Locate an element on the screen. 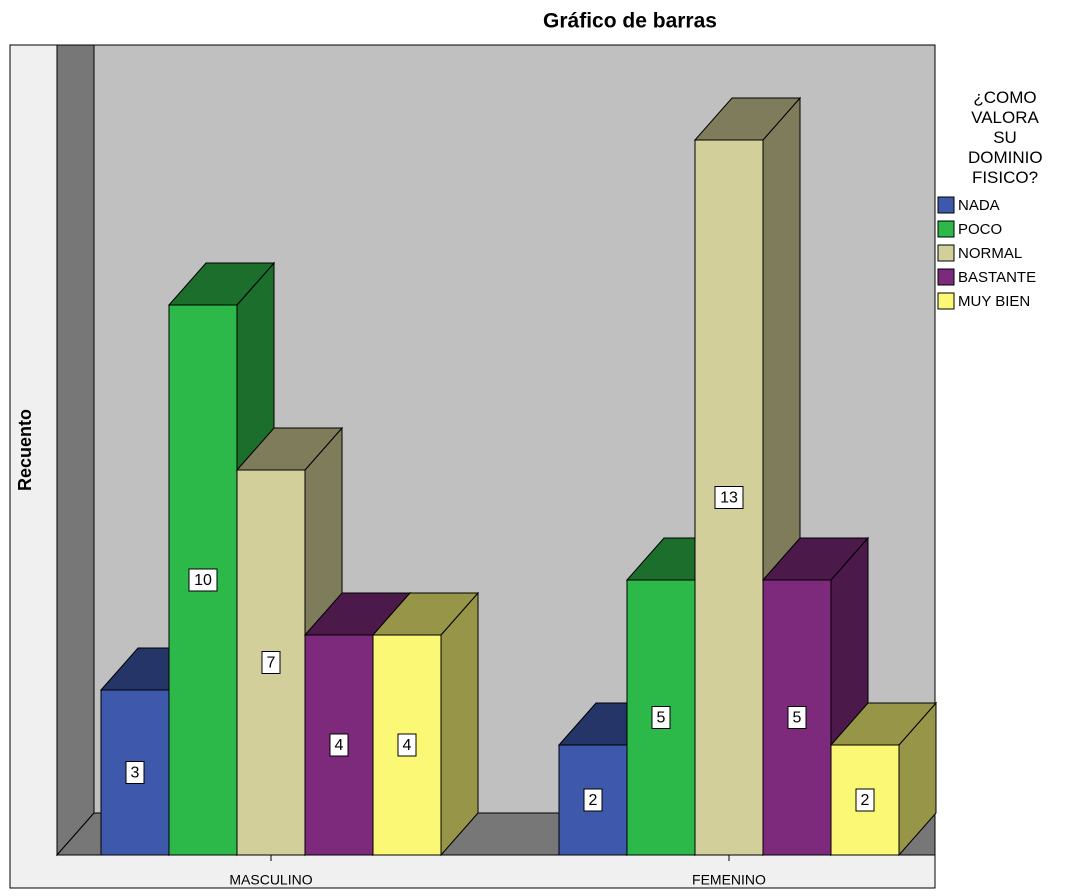  y-axis-label: Recuento is located at coordinates (25, 450).